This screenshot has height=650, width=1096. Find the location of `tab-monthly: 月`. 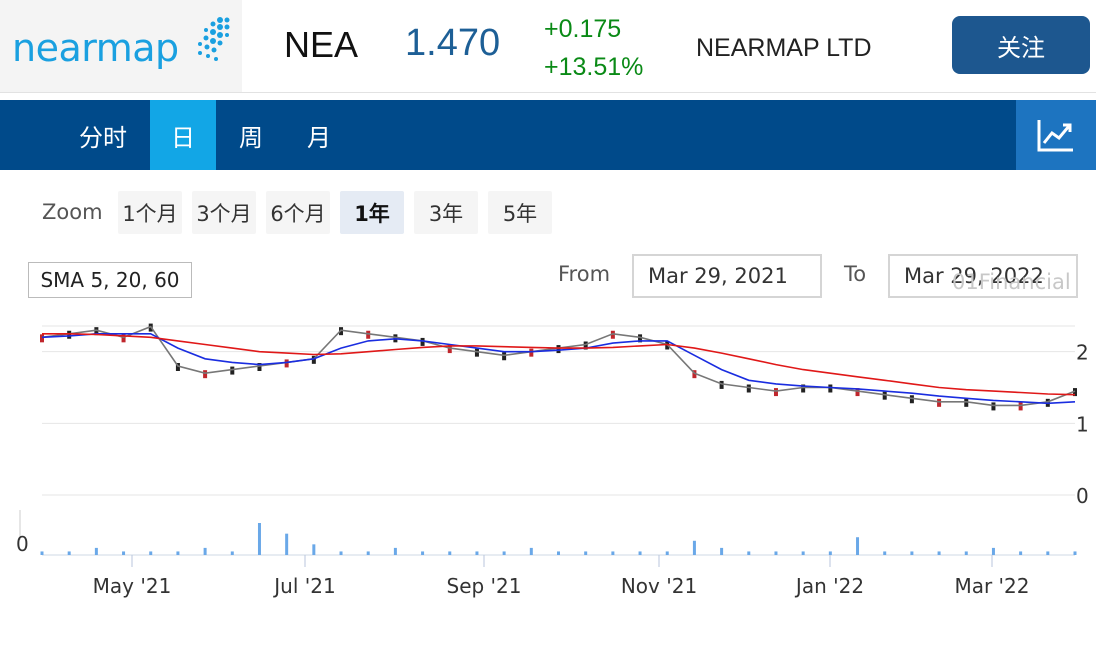

tab-monthly: 月 is located at coordinates (319, 137).